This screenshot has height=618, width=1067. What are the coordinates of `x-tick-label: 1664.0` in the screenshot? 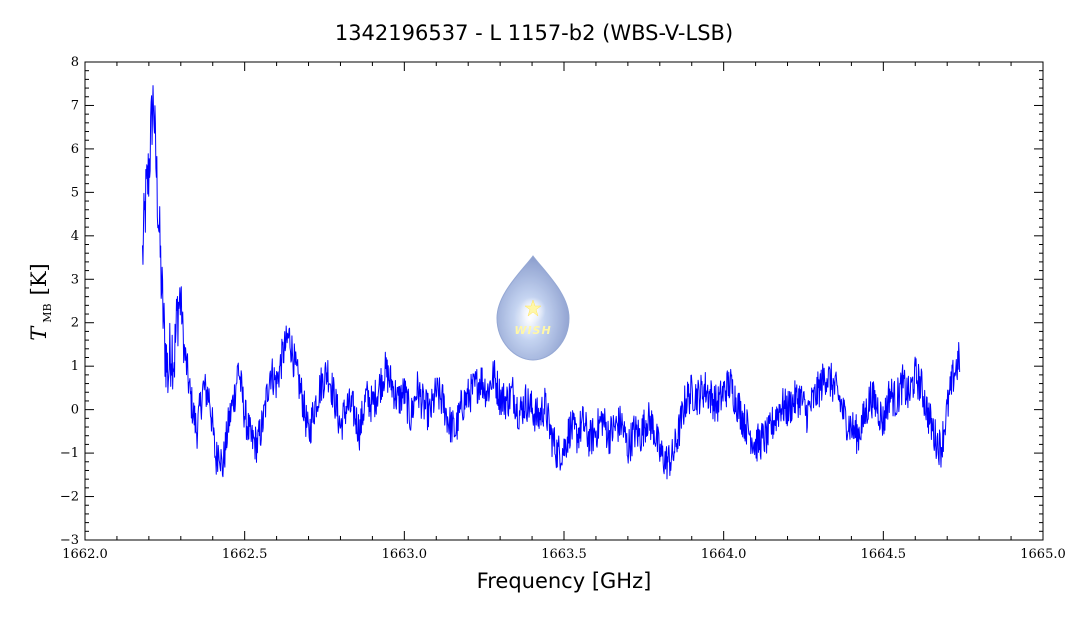 It's located at (724, 554).